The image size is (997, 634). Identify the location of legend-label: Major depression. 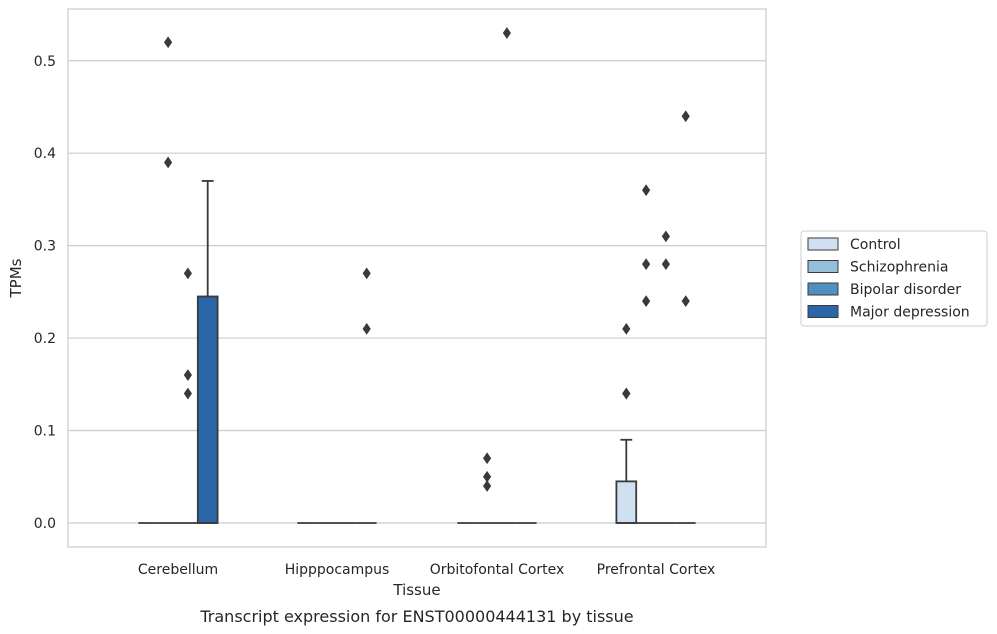
(910, 313).